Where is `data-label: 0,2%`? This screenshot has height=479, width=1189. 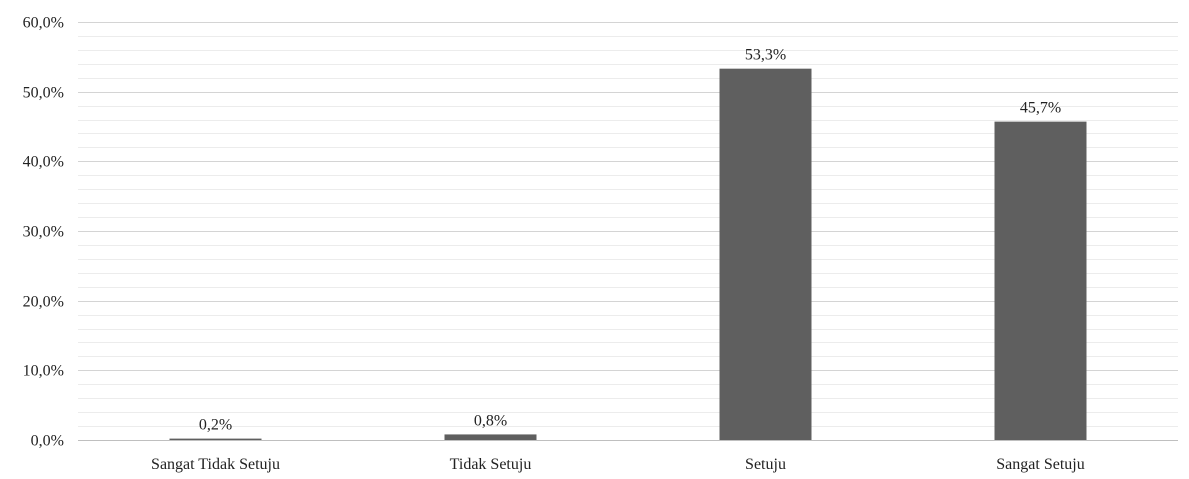
data-label: 0,2% is located at coordinates (215, 425).